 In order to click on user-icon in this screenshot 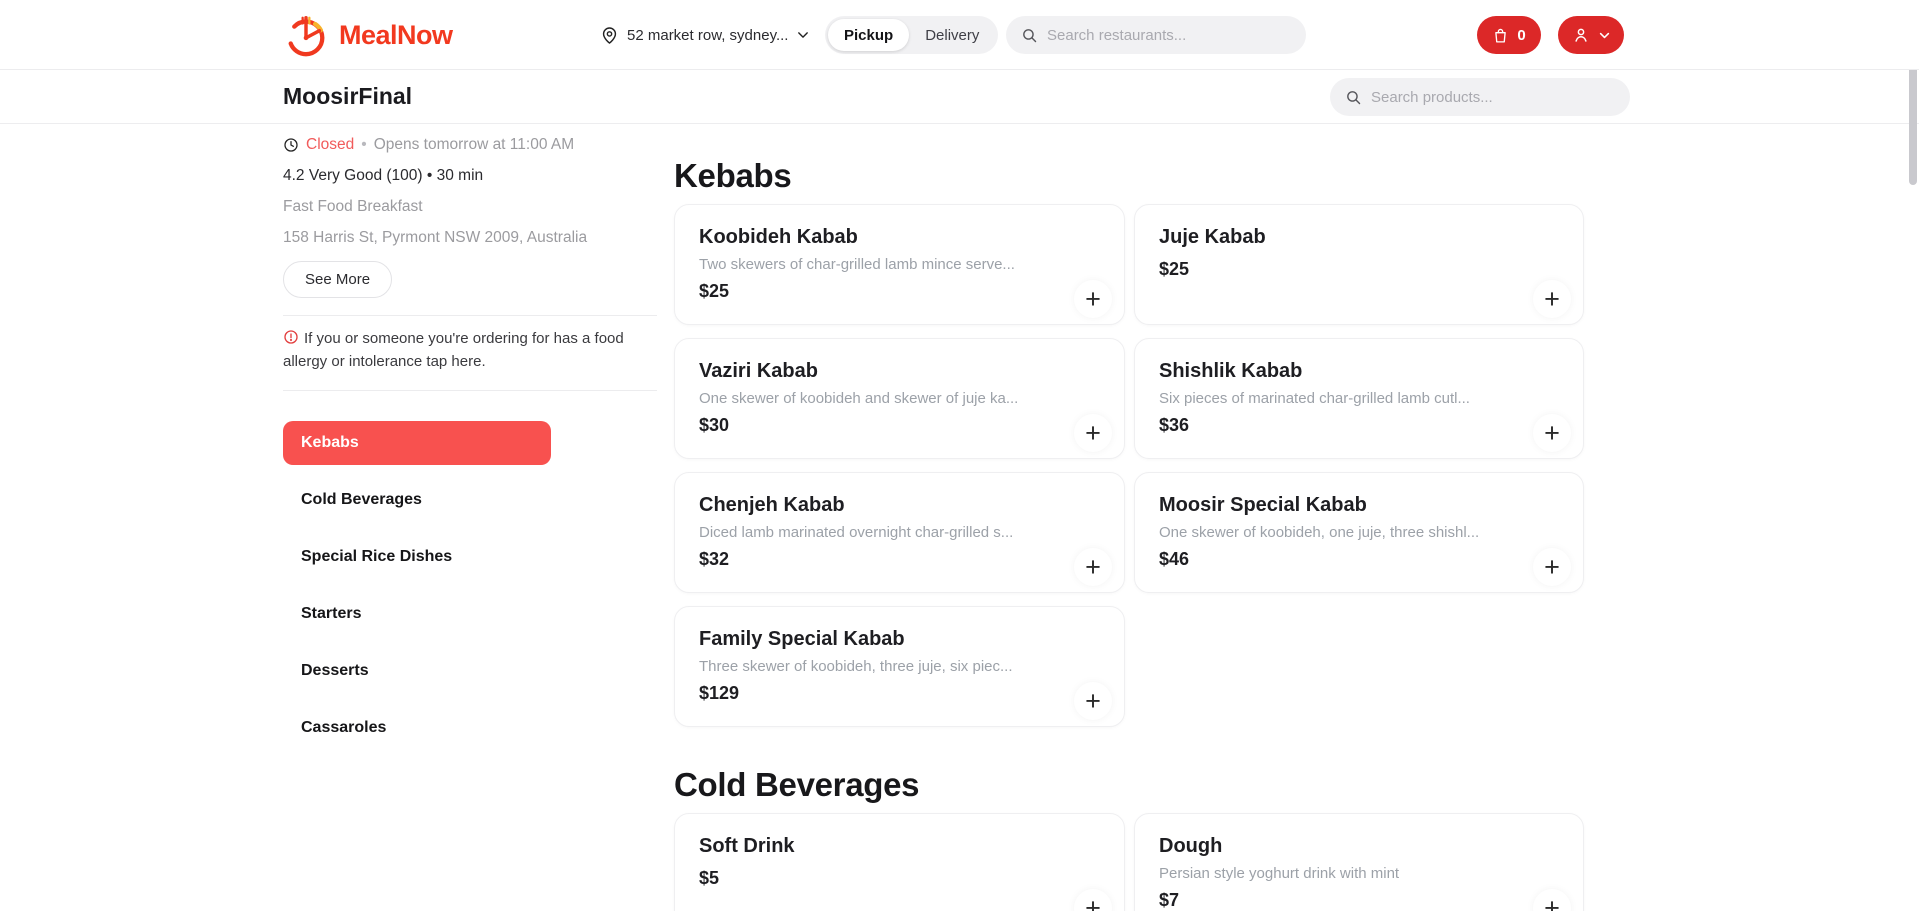, I will do `click(1581, 35)`.